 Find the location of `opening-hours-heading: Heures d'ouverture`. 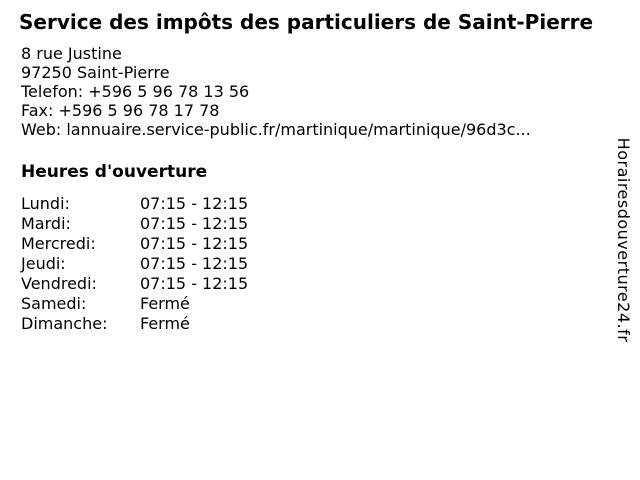

opening-hours-heading: Heures d'ouverture is located at coordinates (114, 172).